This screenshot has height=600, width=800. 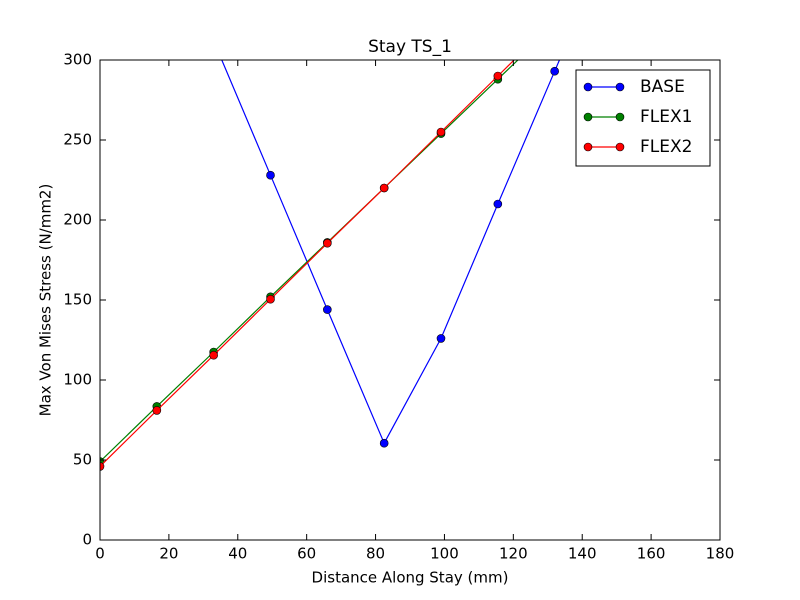 What do you see at coordinates (582, 554) in the screenshot?
I see `x-tick-label: 140` at bounding box center [582, 554].